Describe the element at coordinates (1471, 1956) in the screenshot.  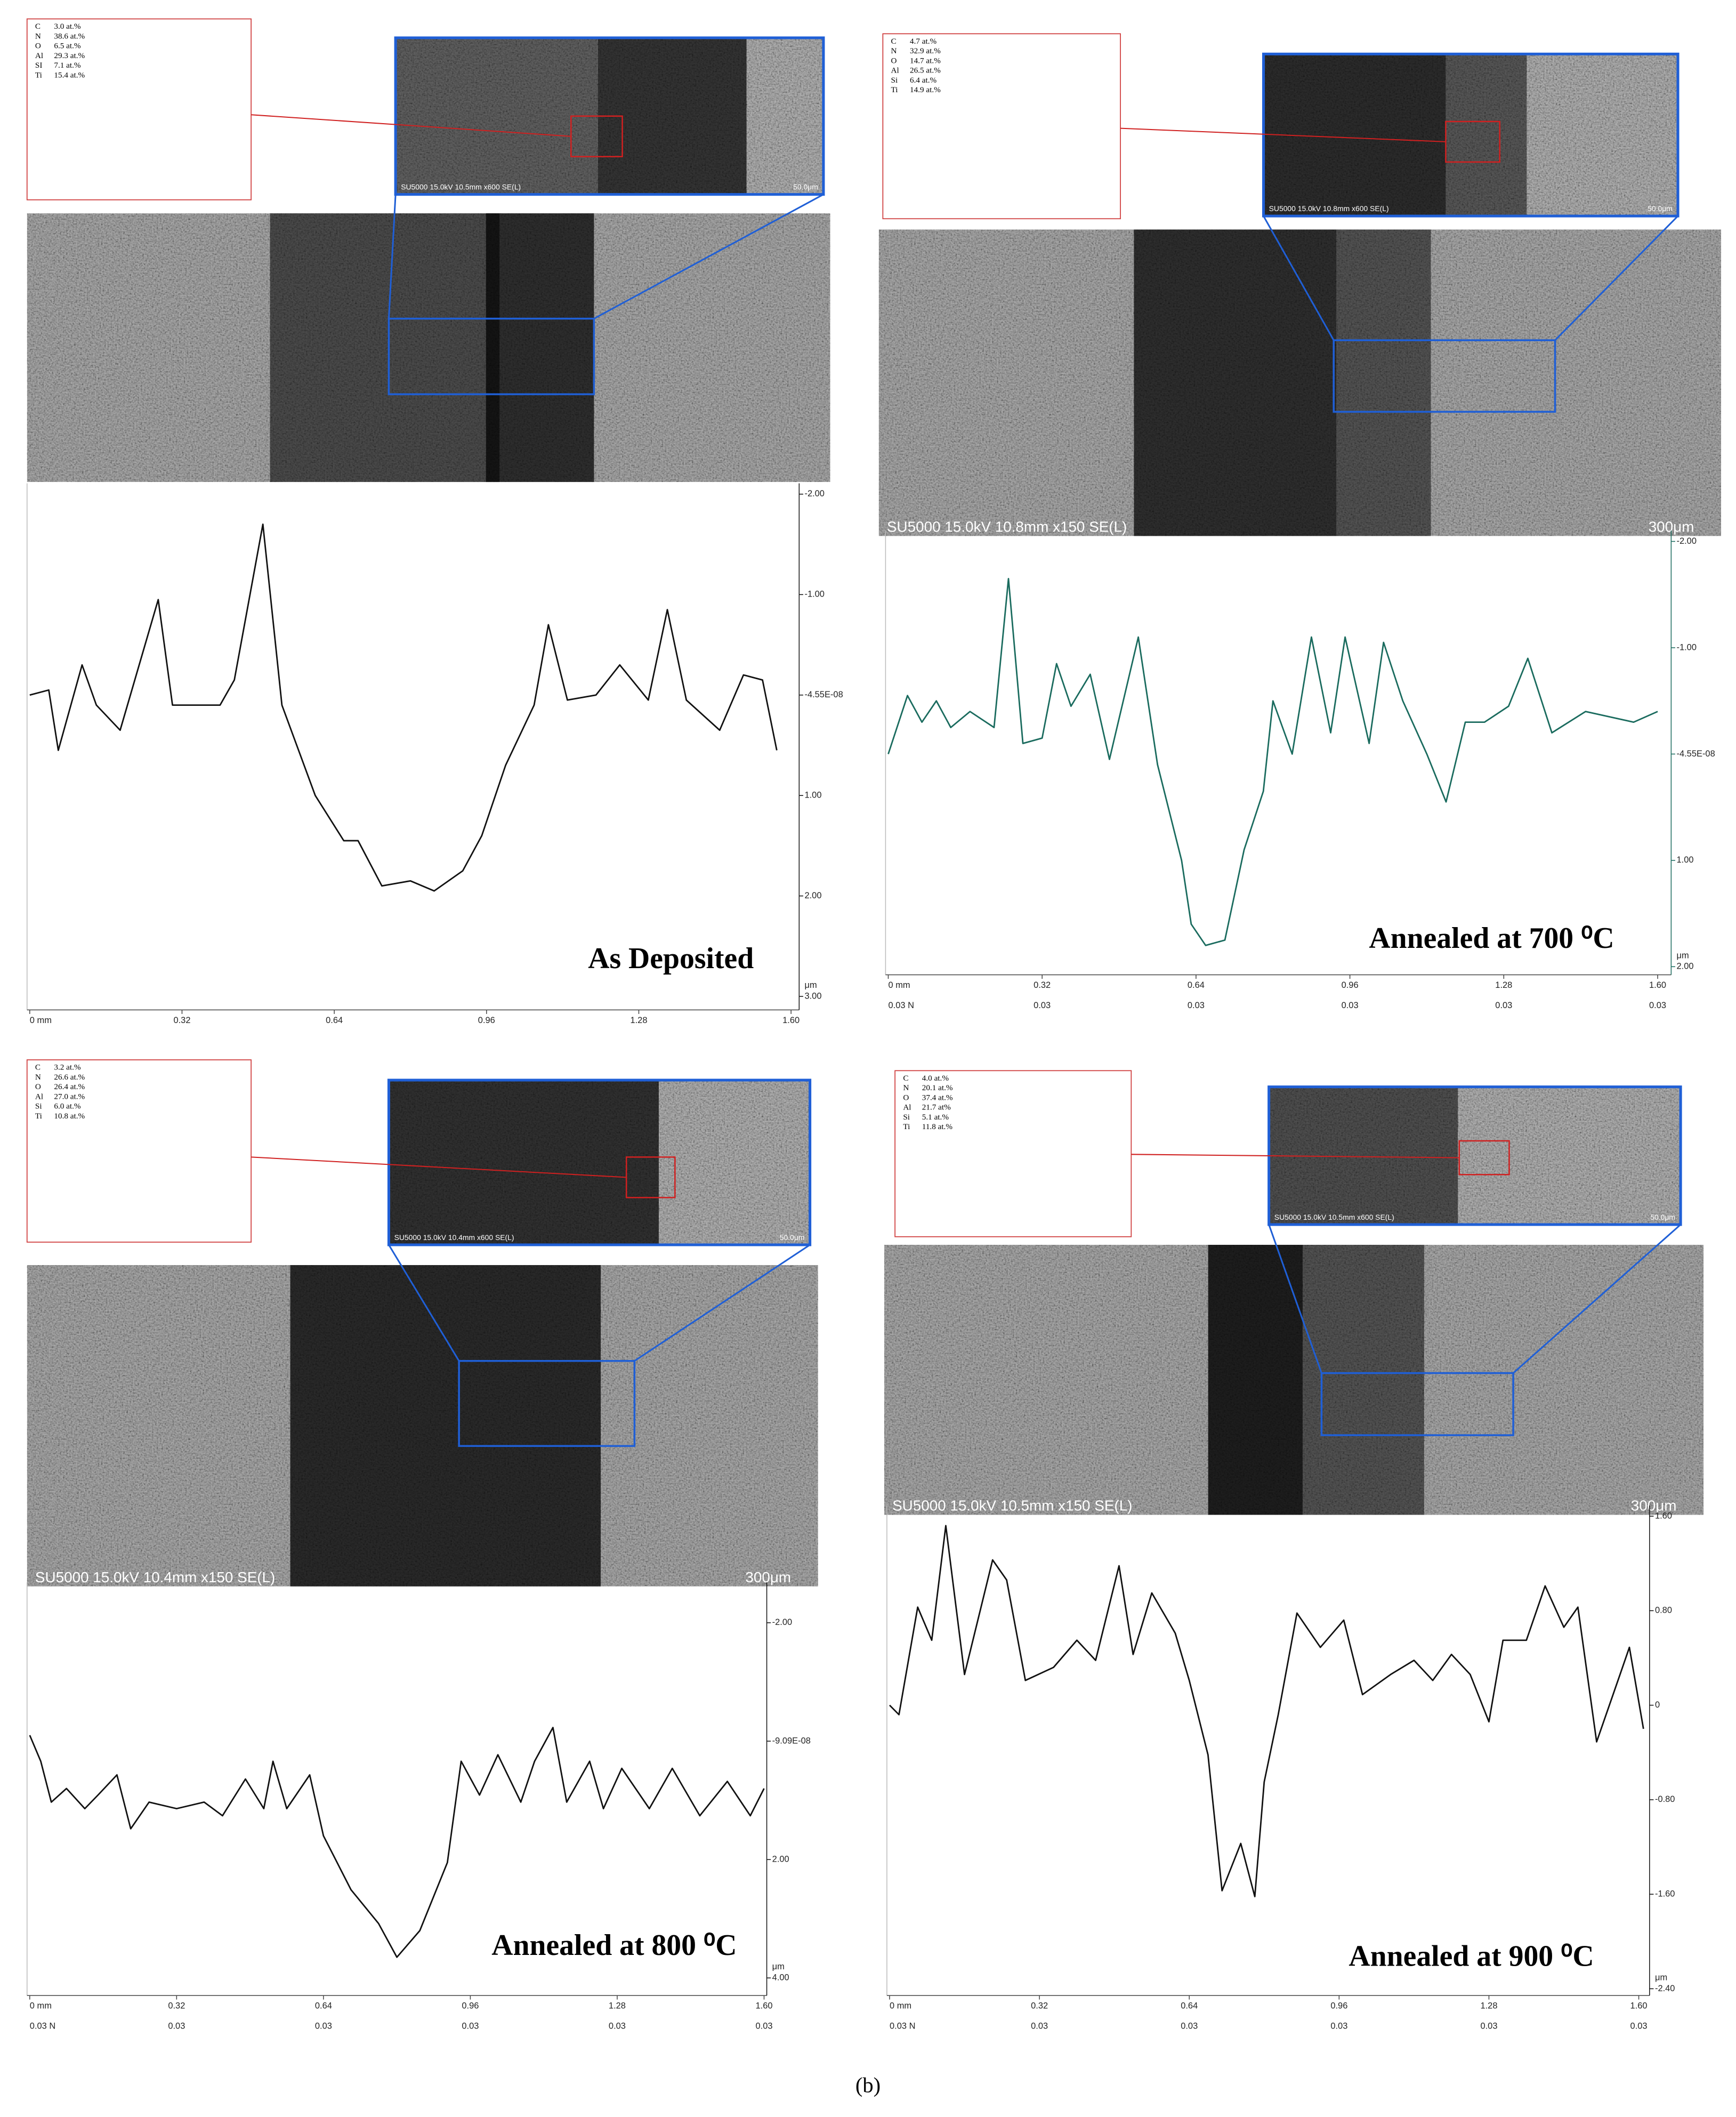
I see `chart-title: Annealed at 900 ⁰C` at that location.